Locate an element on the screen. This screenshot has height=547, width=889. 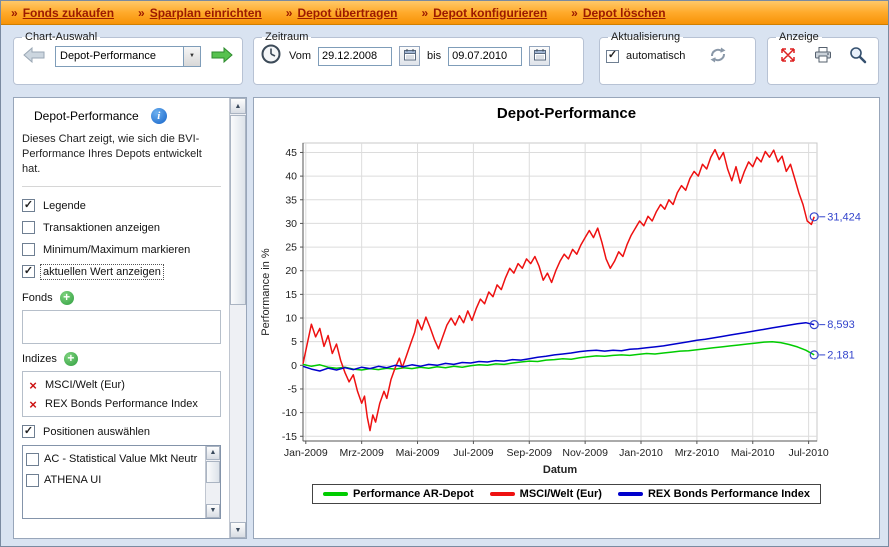
sidebar-scrollbar is located at coordinates (237, 318).